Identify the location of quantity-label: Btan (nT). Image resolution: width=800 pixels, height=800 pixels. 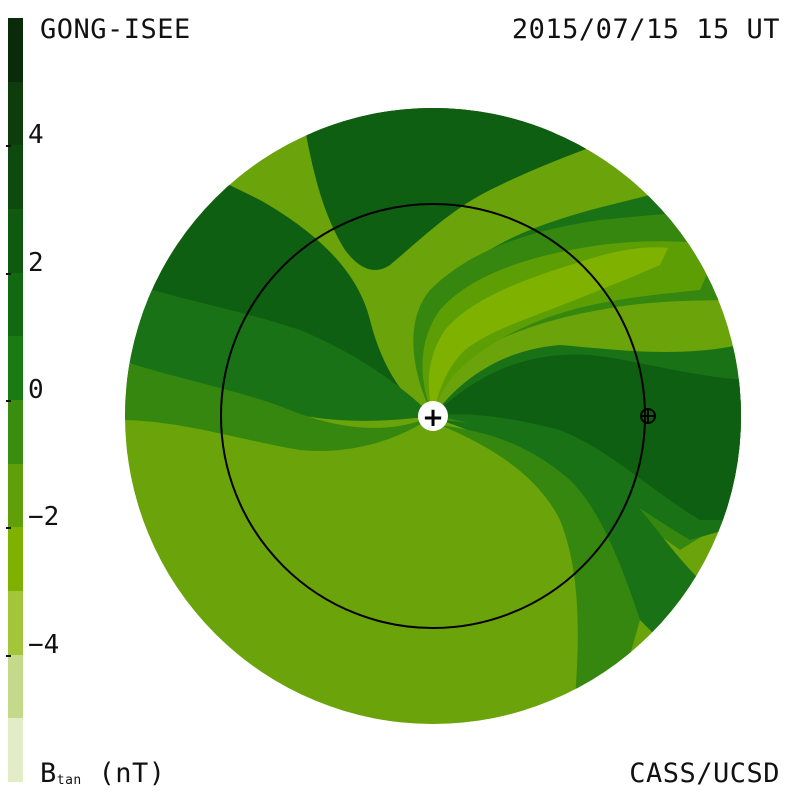
(103, 773).